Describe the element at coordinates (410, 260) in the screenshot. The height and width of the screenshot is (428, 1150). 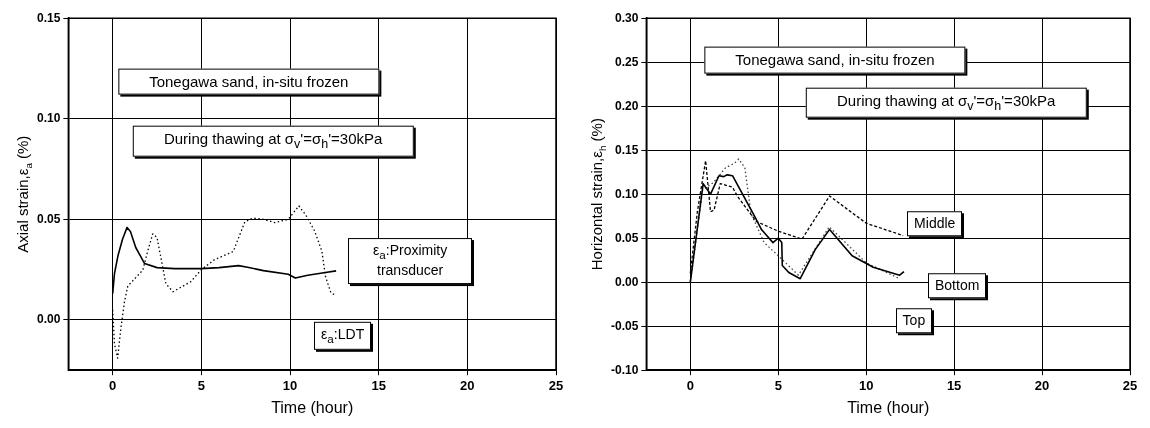
I see `label-box: ε$_{a}$:Proximity transducer` at that location.